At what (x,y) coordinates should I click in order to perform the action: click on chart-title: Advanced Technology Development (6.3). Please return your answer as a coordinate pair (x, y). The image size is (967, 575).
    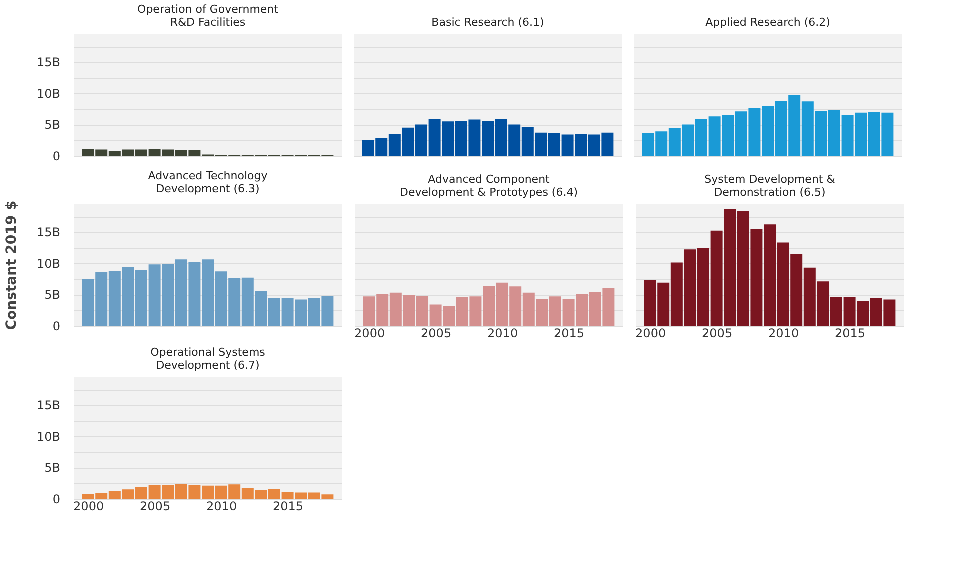
    Looking at the image, I should click on (208, 182).